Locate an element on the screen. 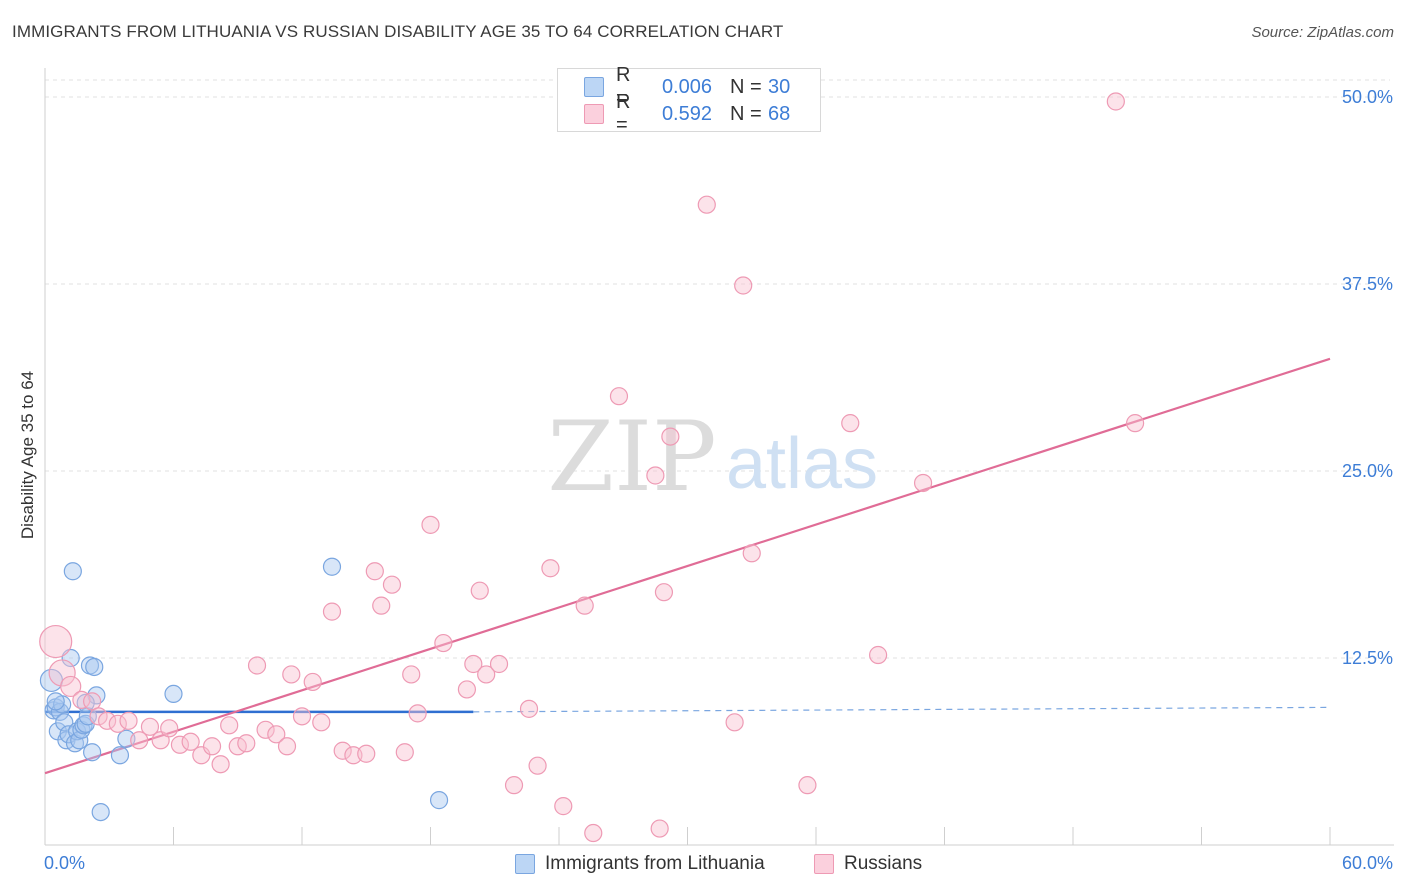 This screenshot has width=1406, height=892. n-value: 30 is located at coordinates (779, 86).